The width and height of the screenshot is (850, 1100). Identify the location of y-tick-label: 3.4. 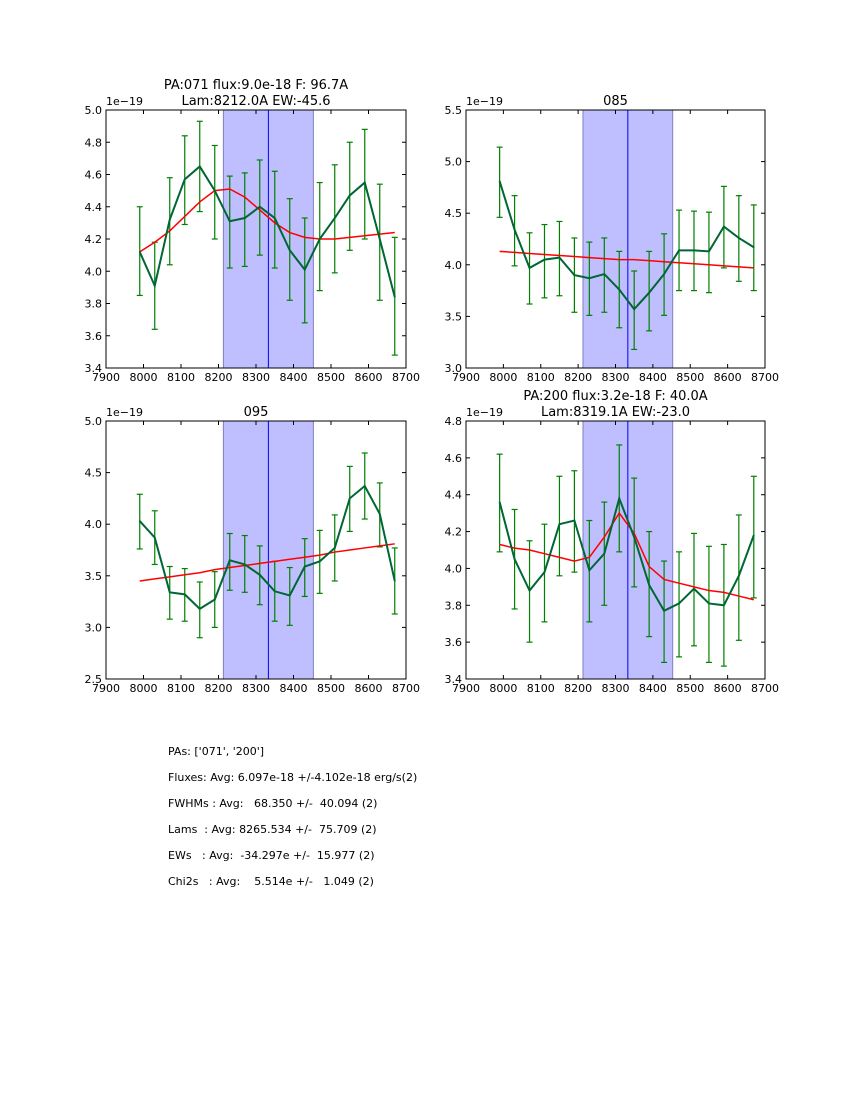
(94, 368).